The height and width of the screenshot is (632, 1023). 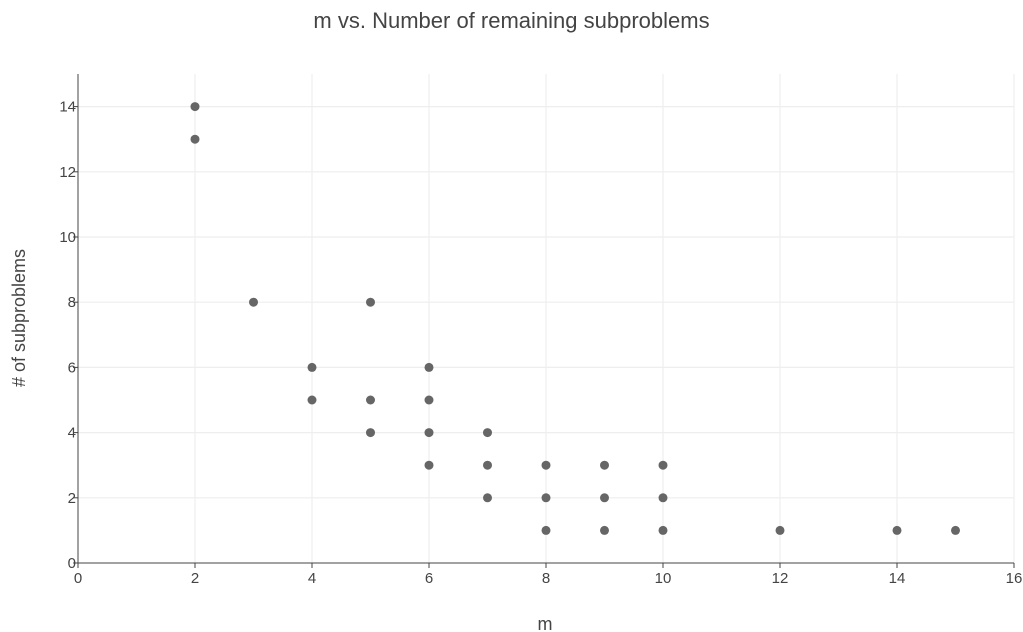 I want to click on x-tick-label: 12, so click(x=780, y=578).